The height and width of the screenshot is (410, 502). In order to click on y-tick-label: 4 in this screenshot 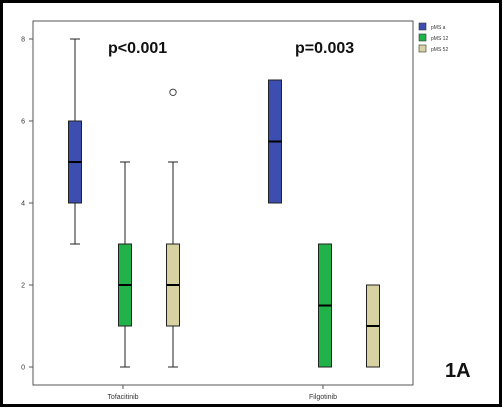, I will do `click(23, 204)`.